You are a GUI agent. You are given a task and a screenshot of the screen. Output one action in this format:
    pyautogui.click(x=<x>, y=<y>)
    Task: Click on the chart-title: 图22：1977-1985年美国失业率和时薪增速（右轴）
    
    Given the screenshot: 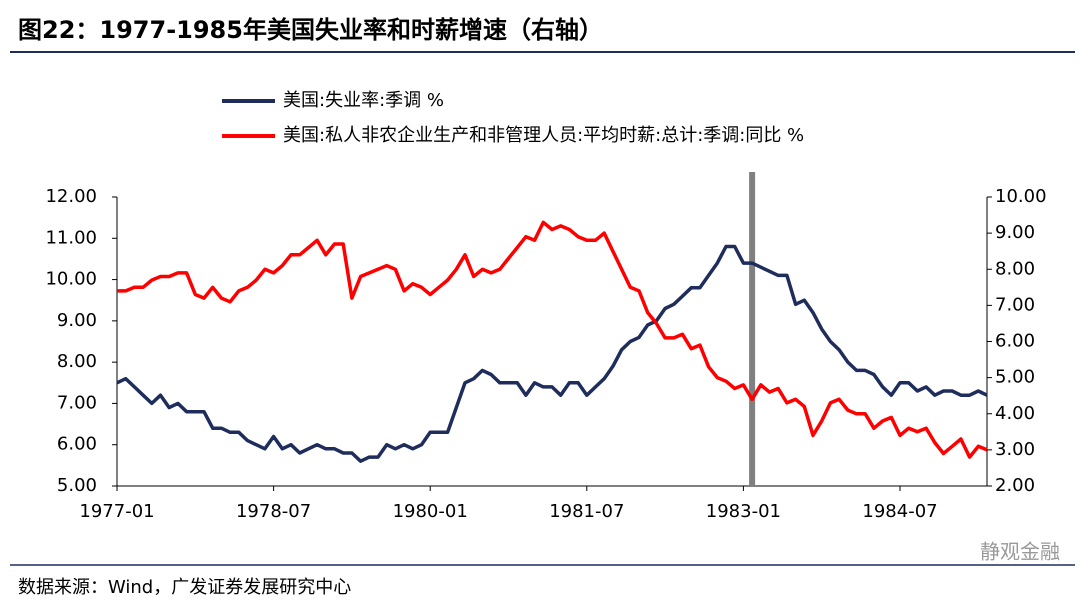 What is the action you would take?
    pyautogui.click(x=310, y=30)
    